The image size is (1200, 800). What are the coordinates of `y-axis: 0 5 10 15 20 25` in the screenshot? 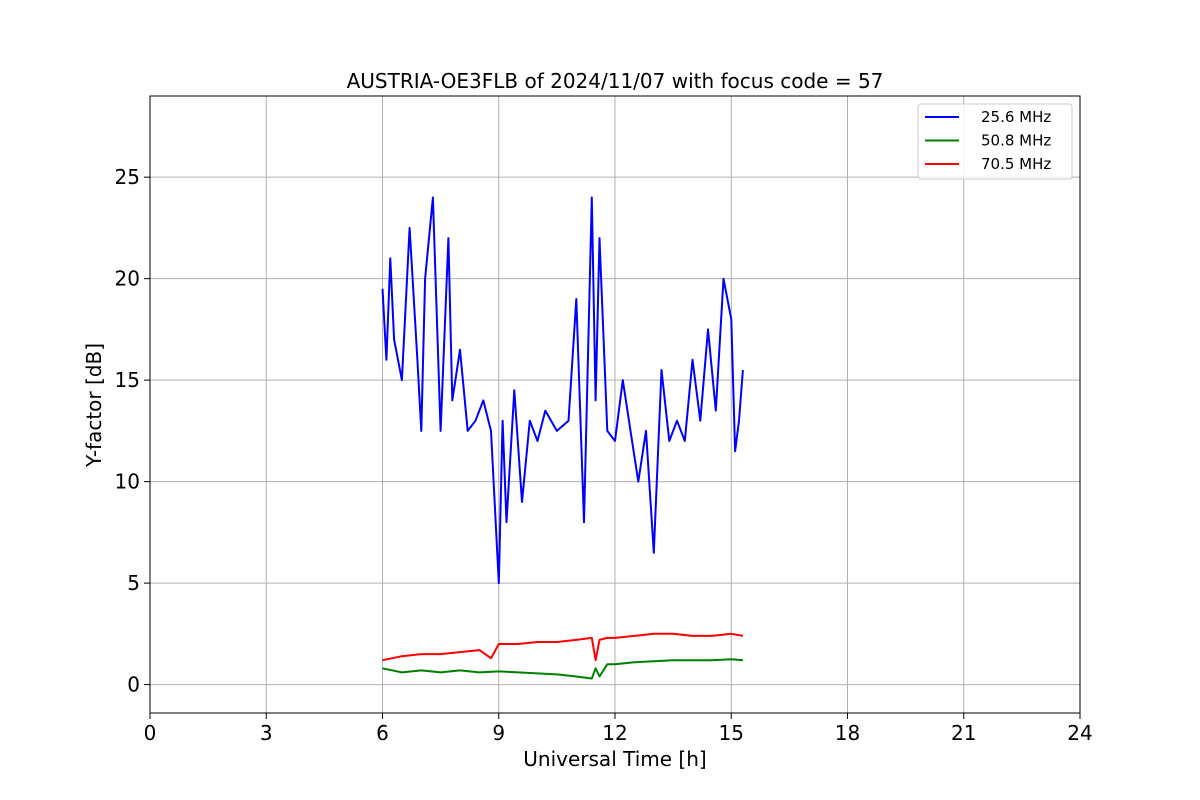 It's located at (132, 431).